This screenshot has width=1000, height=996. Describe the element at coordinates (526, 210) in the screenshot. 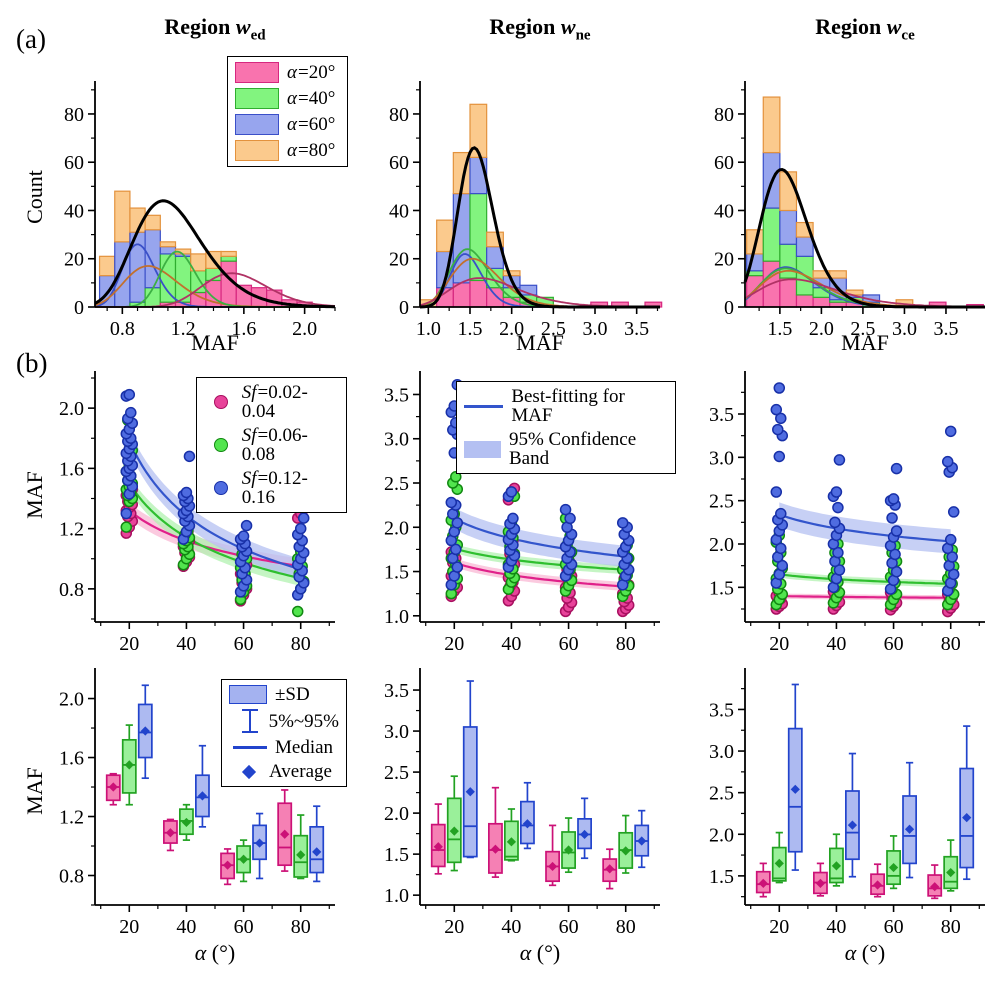

I see `histogram-region-wne: 1.0 1.5 2.0 2.5 3.0 3.5 0 20 40 60 80` at that location.